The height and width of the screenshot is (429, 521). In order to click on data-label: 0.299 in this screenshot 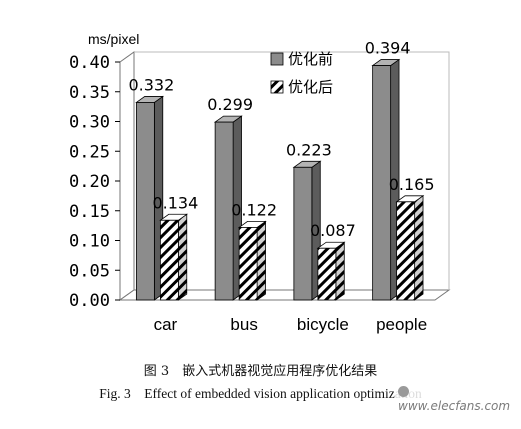, I will do `click(230, 104)`.